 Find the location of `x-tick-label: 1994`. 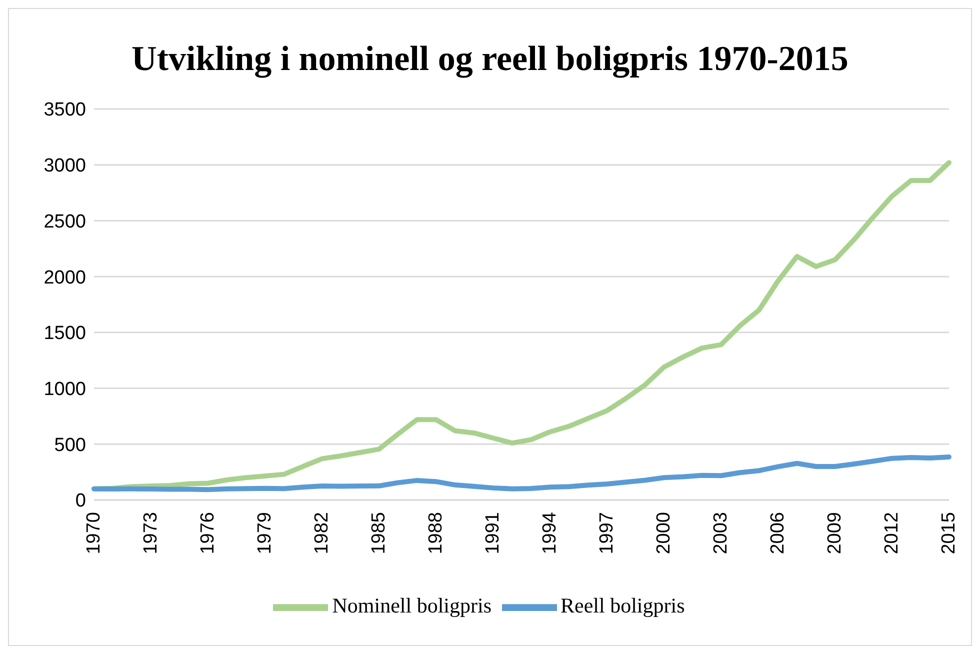

x-tick-label: 1994 is located at coordinates (550, 533).